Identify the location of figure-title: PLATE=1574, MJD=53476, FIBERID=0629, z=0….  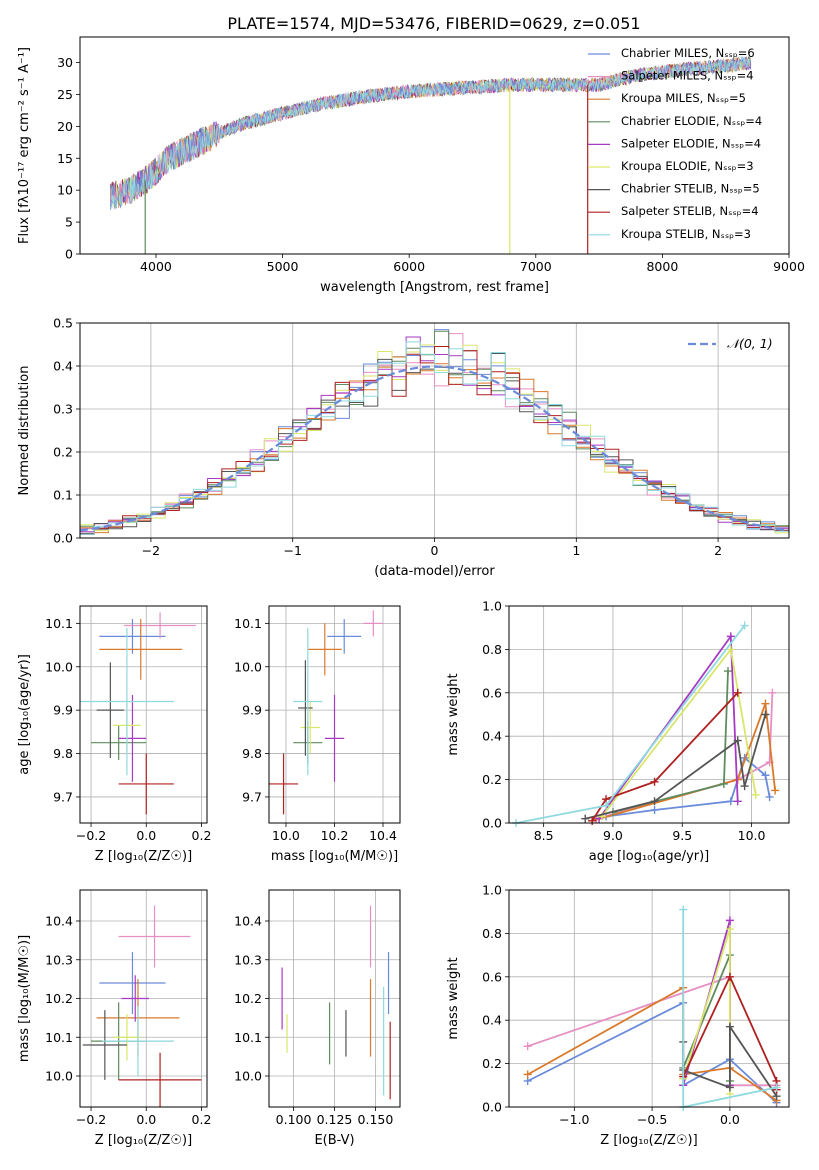
(433, 23).